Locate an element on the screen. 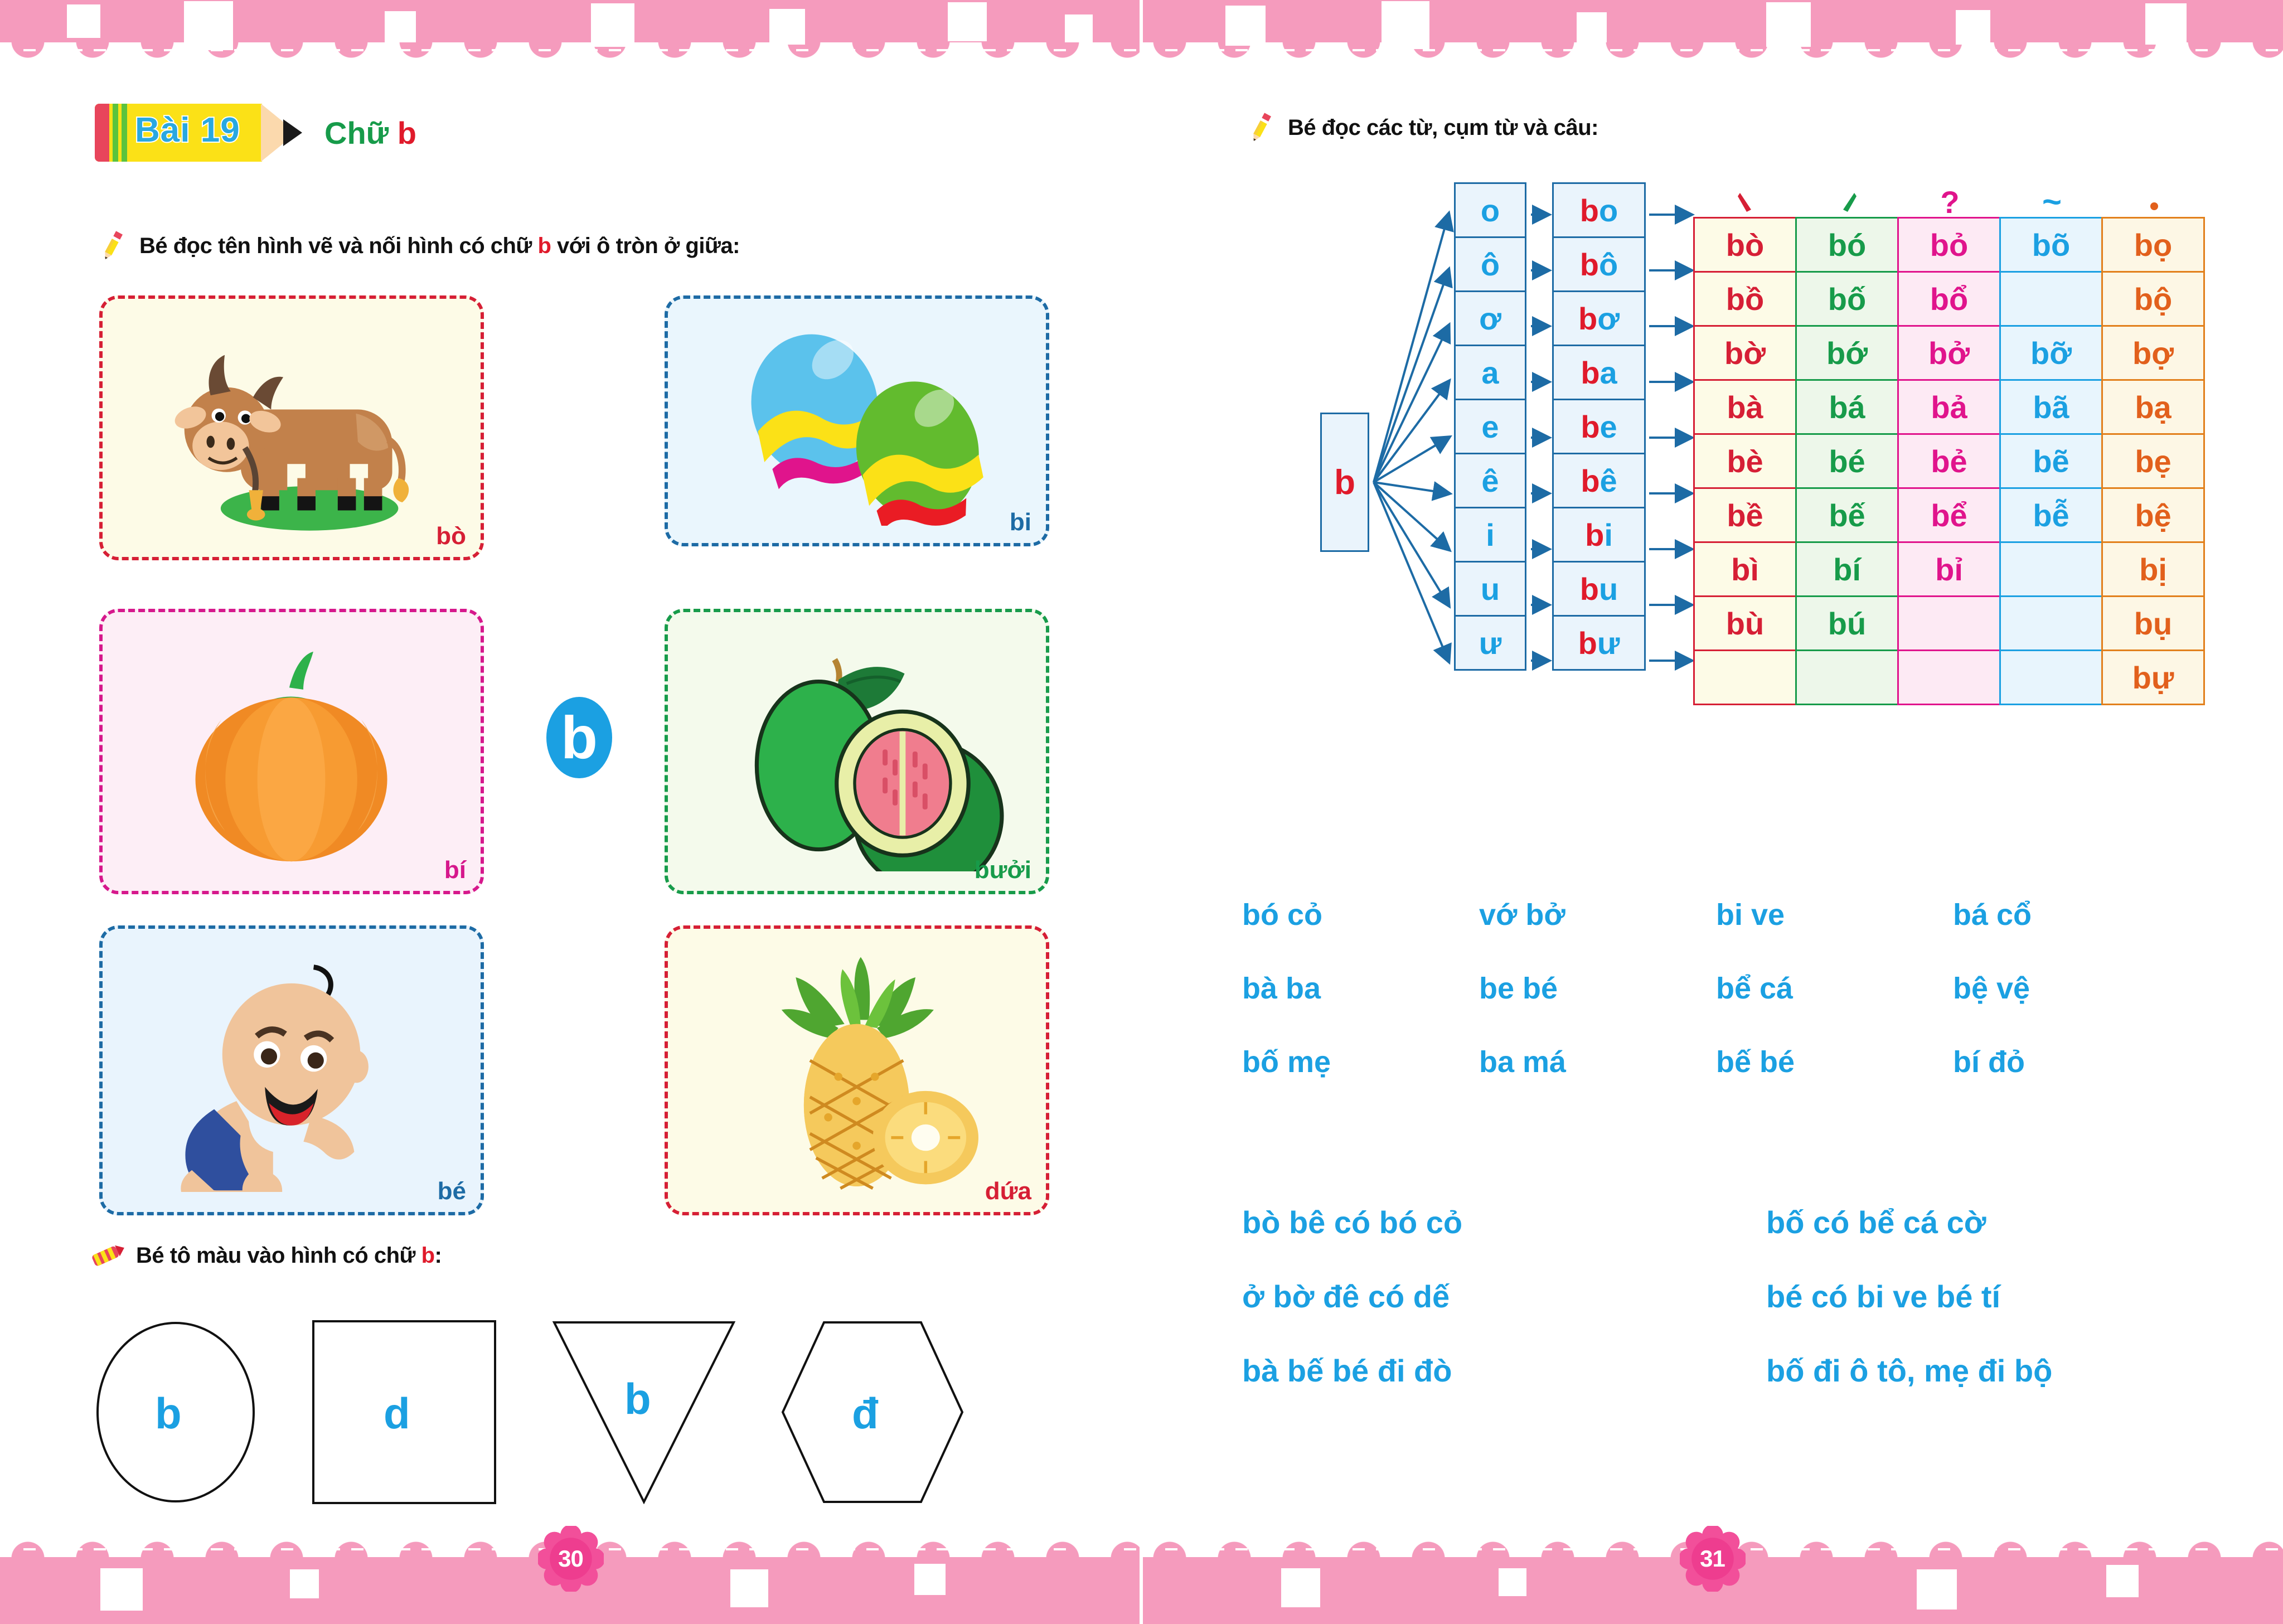 This screenshot has width=2283, height=1624. instruction-2-before: Bé tô màu vào hình có chữ is located at coordinates (278, 1255).